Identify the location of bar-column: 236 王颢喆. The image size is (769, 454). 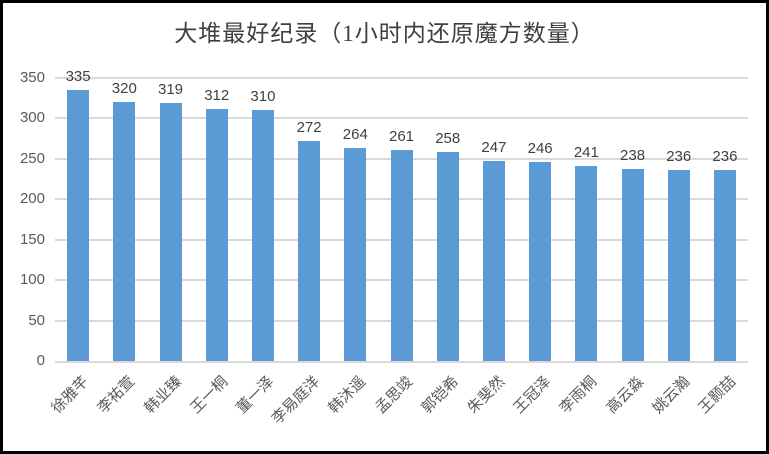
(721, 247).